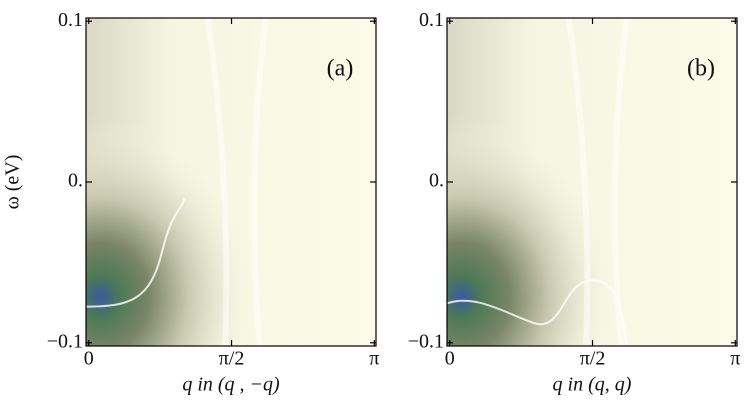 This screenshot has width=747, height=419. Describe the element at coordinates (231, 385) in the screenshot. I see `x-axis-label: q in (q , −q)` at that location.